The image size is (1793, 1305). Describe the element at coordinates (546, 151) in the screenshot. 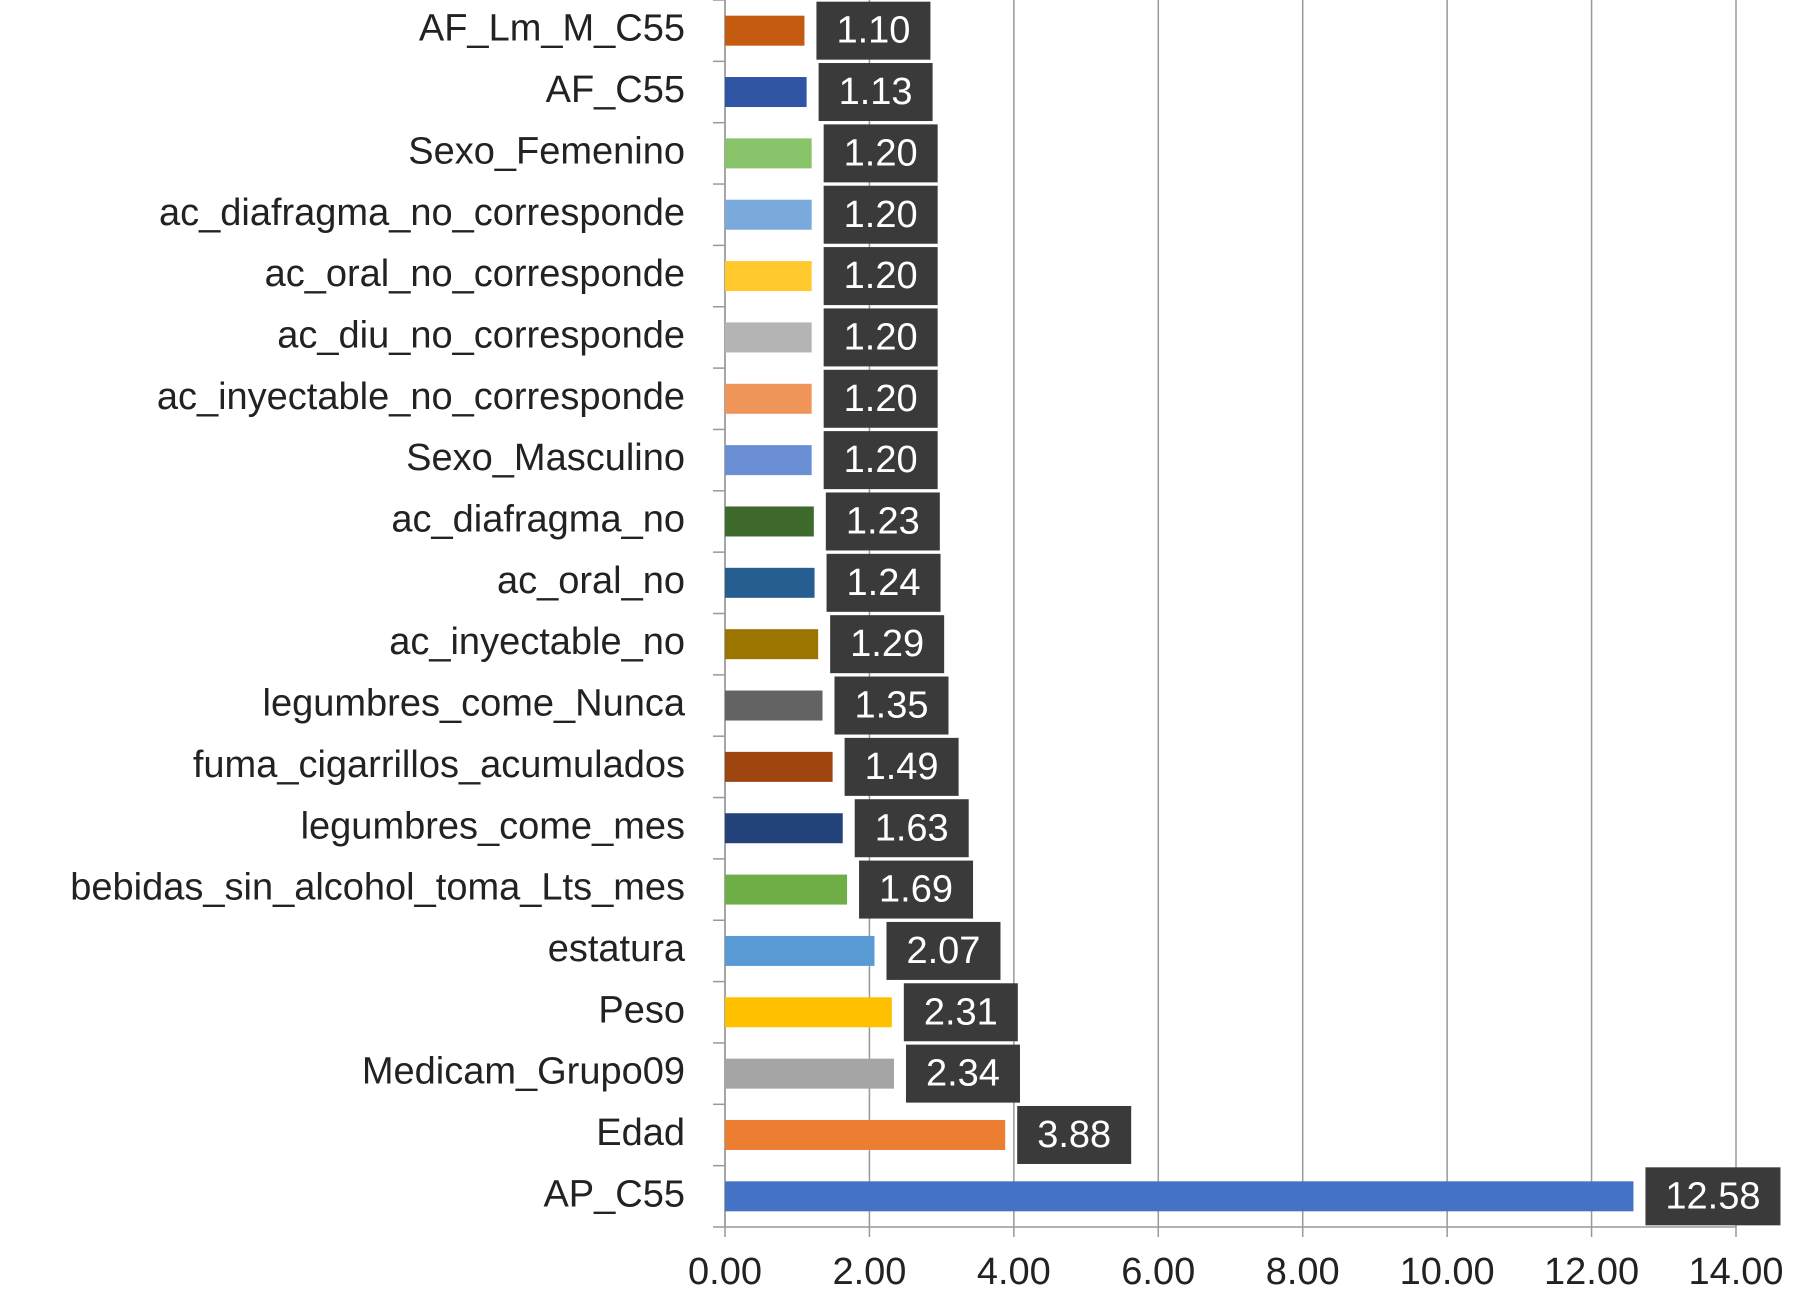

I see `y-tick-label: Sexo_Femenino` at that location.